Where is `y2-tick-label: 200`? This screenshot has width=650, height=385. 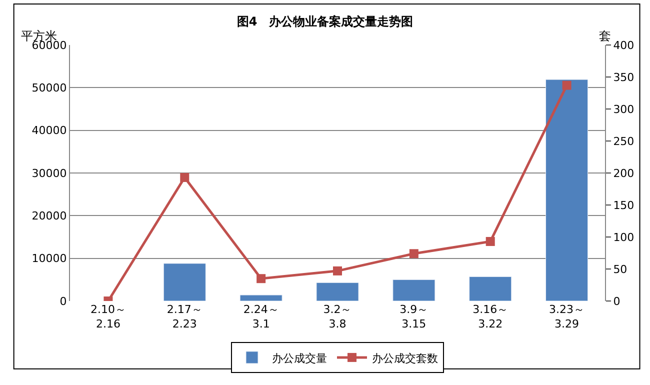
y2-tick-label: 200 is located at coordinates (623, 173).